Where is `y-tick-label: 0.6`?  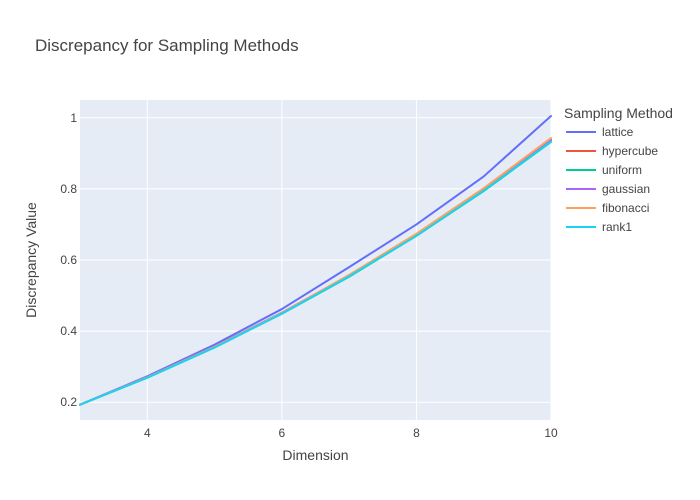
y-tick-label: 0.6 is located at coordinates (68, 260).